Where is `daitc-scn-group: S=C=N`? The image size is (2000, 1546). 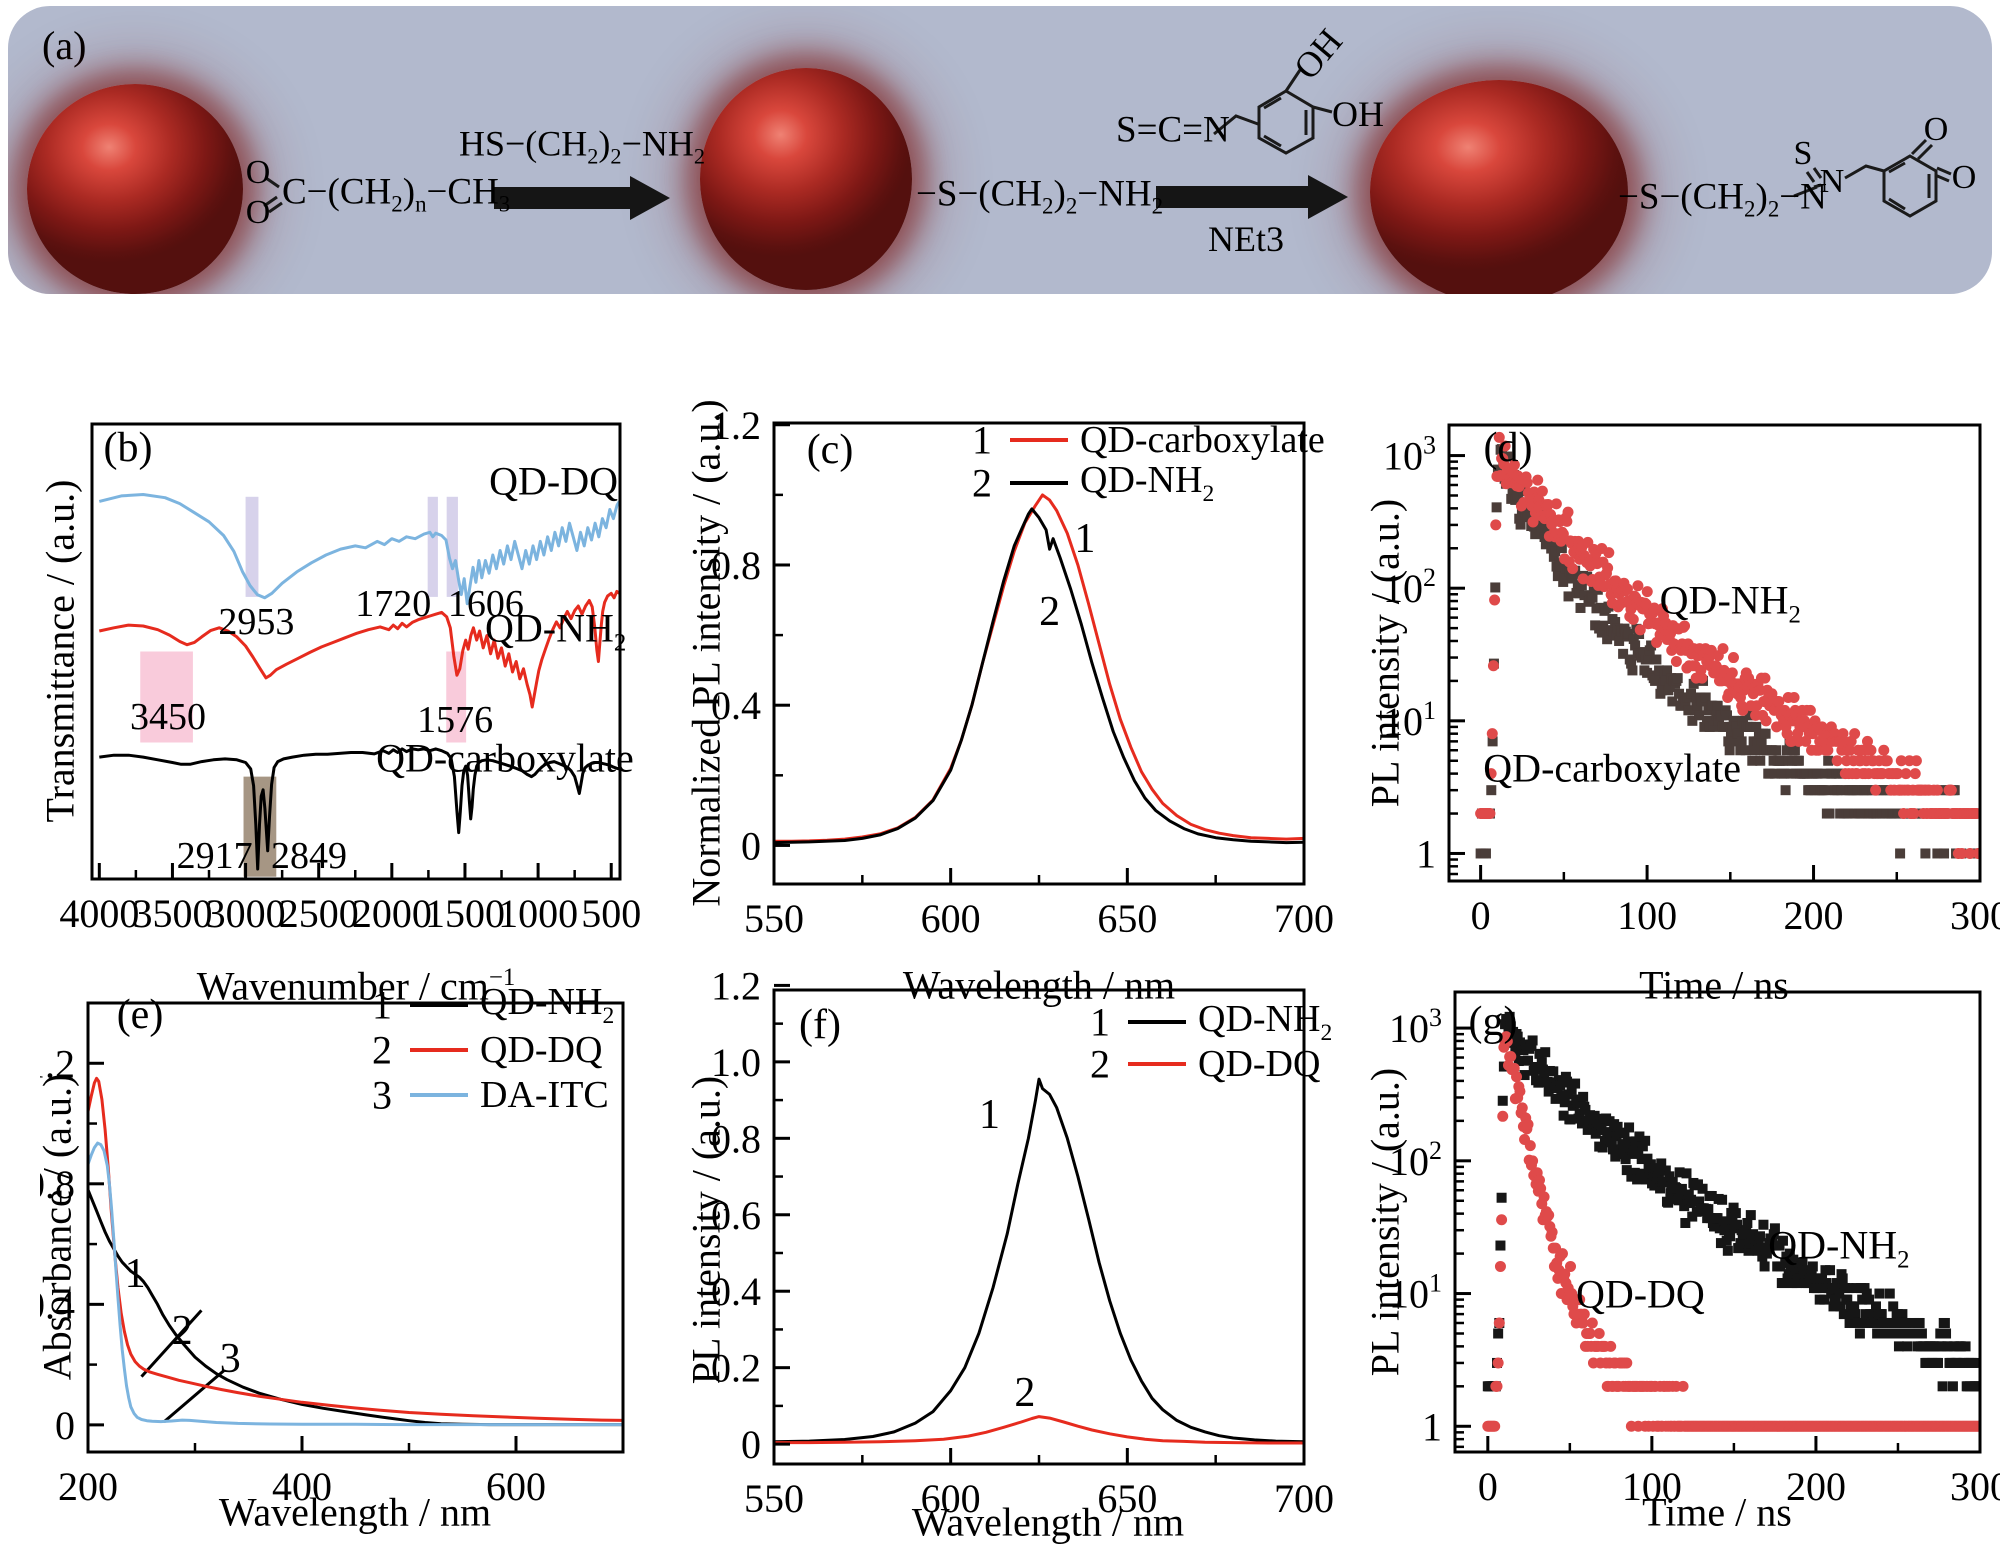 daitc-scn-group: S=C=N is located at coordinates (1173, 130).